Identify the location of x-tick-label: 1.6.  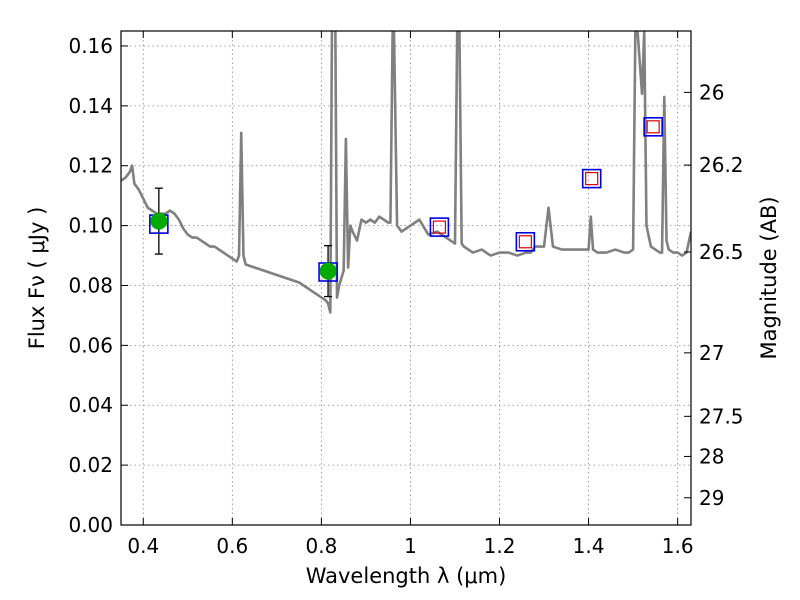
(678, 546).